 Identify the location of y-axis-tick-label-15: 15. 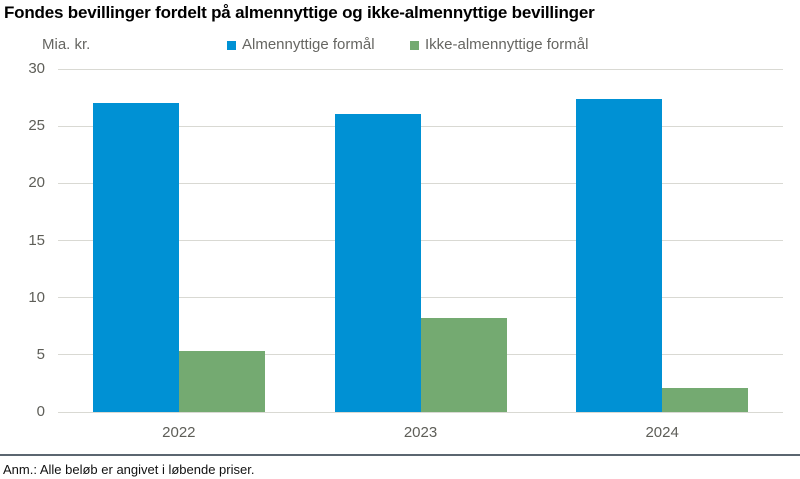
(36, 240).